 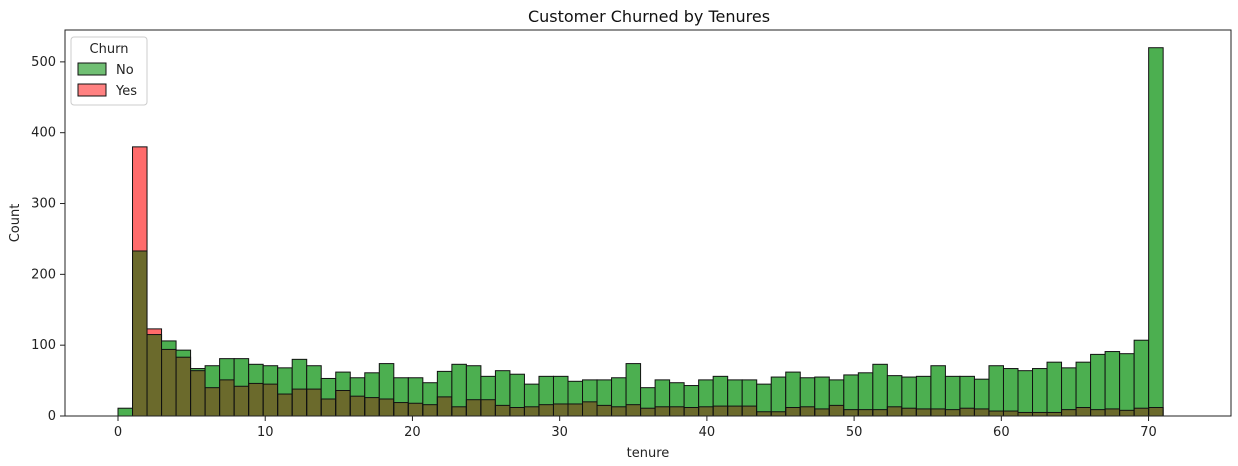 I want to click on x-tick-label: 60, so click(x=1001, y=432).